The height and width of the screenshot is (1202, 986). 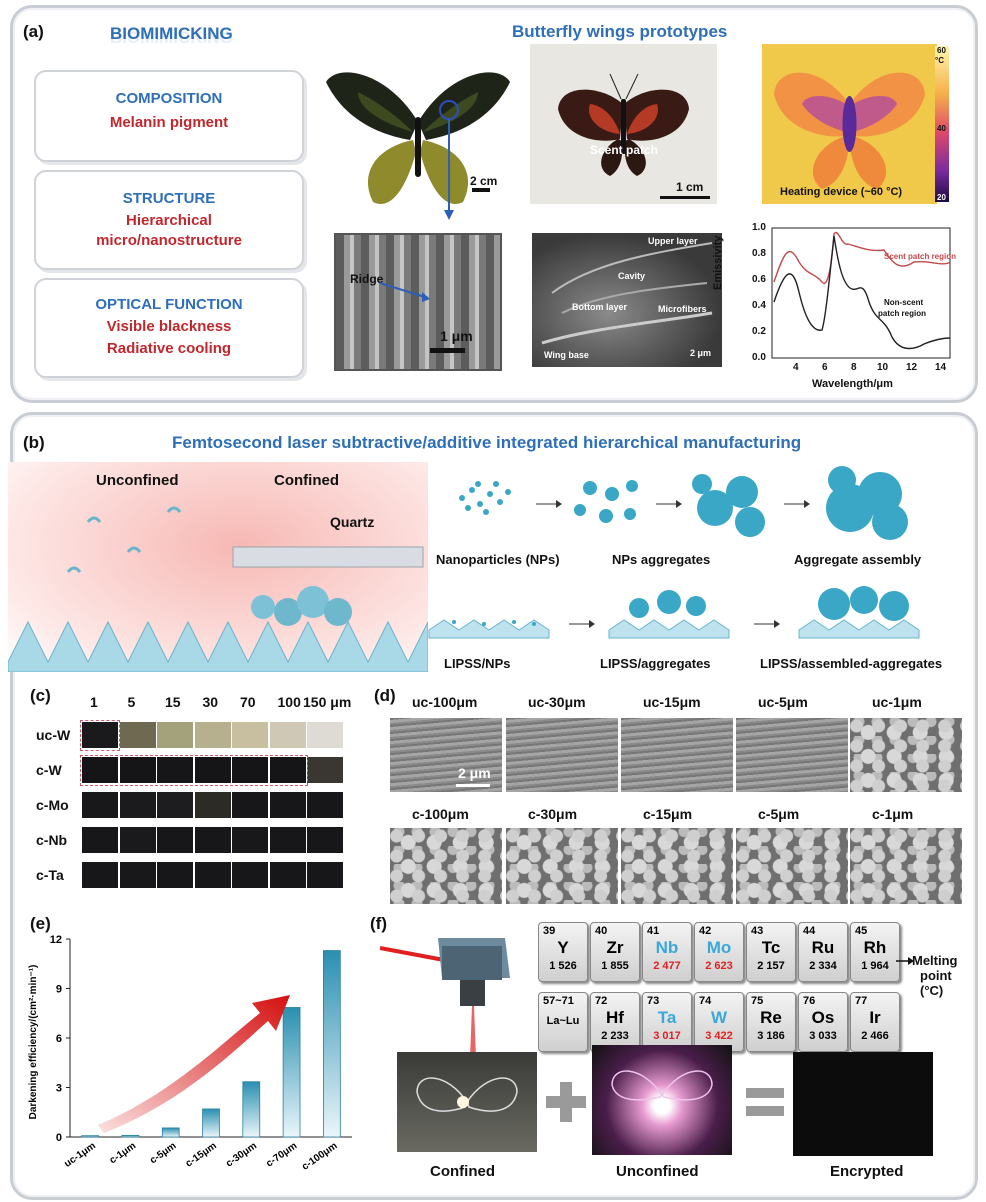 I want to click on scale-1um: 1 μm, so click(x=456, y=336).